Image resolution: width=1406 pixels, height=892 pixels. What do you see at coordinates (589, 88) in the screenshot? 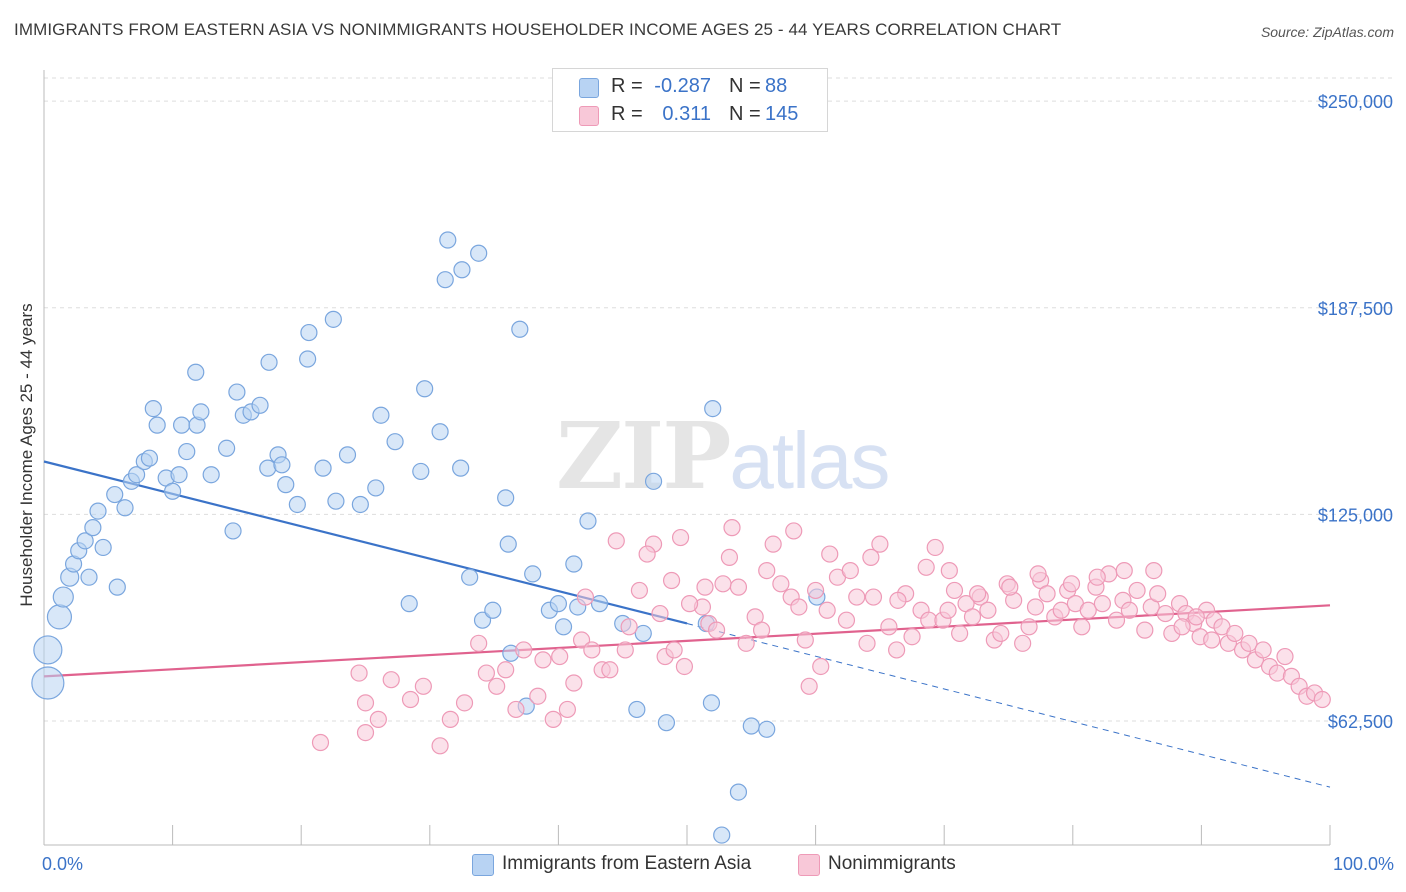
I see `legend-swatch-blue` at bounding box center [589, 88].